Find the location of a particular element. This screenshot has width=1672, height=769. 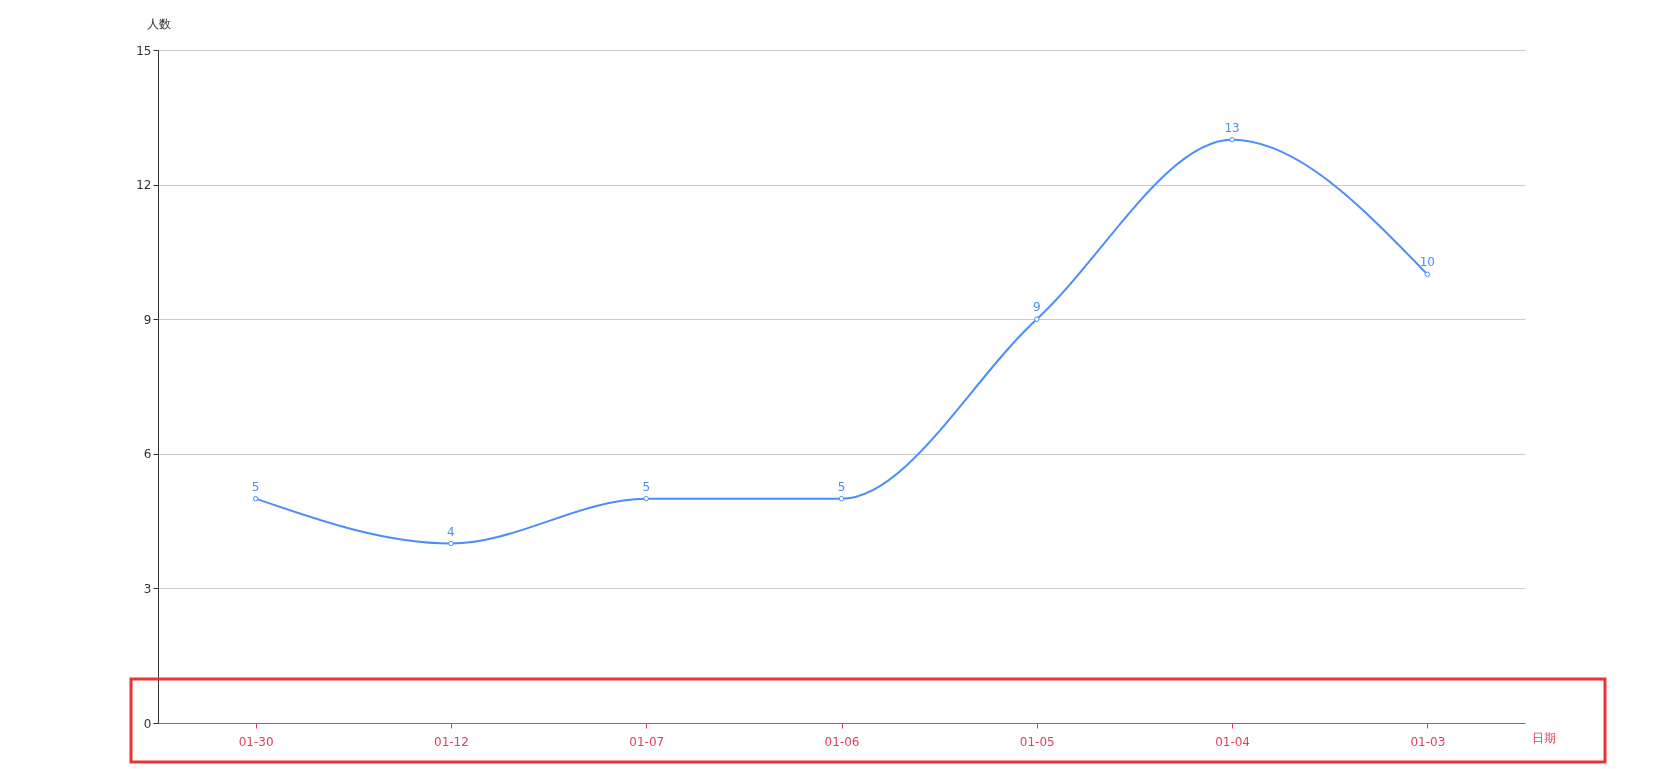

y-tick-label: 0 is located at coordinates (147, 723).